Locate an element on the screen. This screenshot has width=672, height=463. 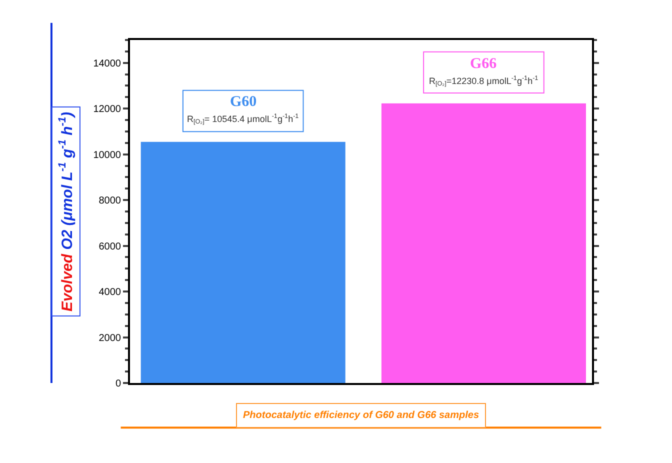
x-axis-title: Photocatalytic efficiency of G60 and G66 samples is located at coordinates (361, 415).